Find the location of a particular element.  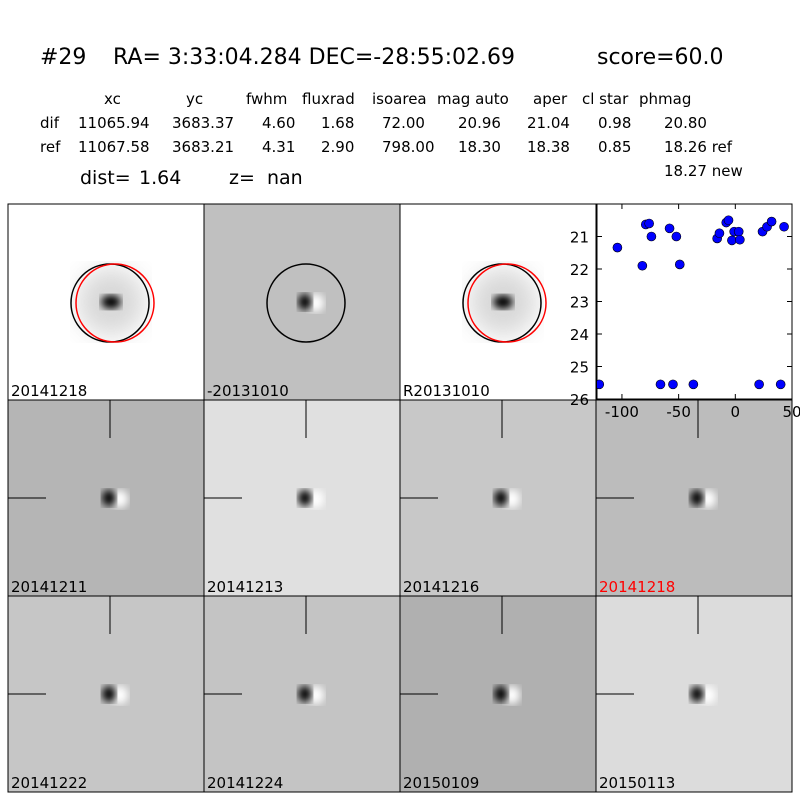

y-tick-label: 22 is located at coordinates (579, 270).